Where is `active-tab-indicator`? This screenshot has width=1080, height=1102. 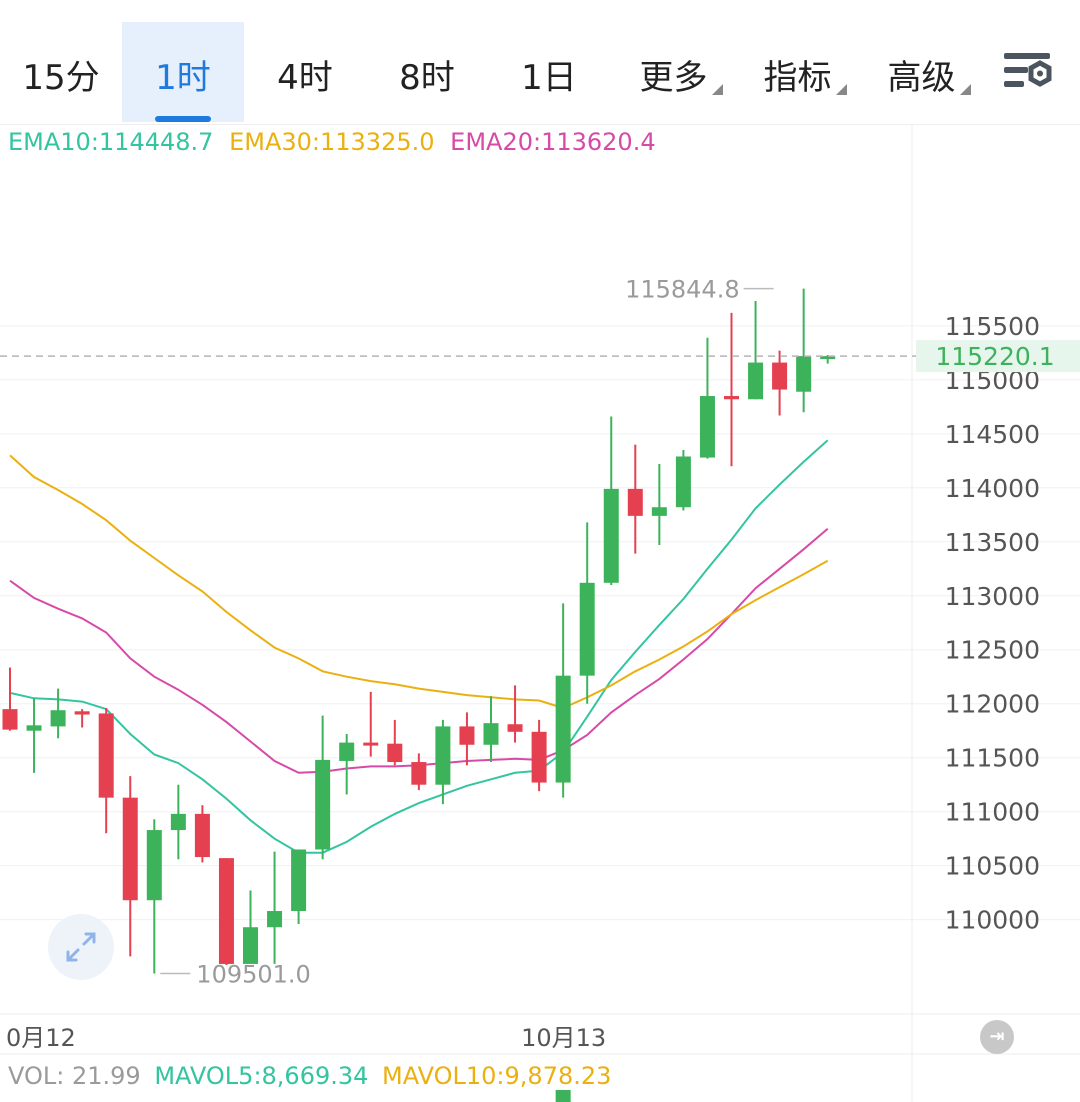
active-tab-indicator is located at coordinates (183, 119).